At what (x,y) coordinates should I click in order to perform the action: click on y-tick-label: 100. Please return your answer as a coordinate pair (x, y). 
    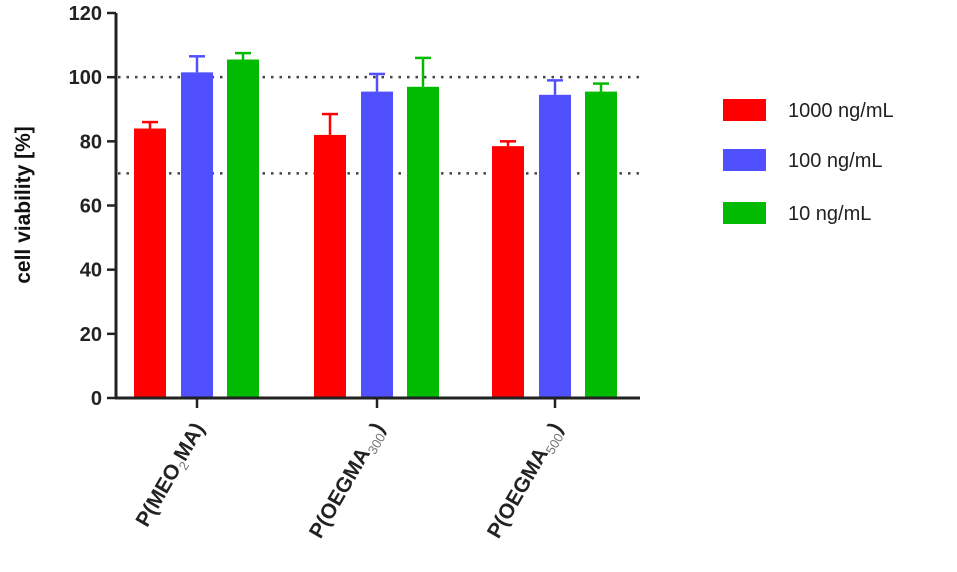
    Looking at the image, I should click on (85, 78).